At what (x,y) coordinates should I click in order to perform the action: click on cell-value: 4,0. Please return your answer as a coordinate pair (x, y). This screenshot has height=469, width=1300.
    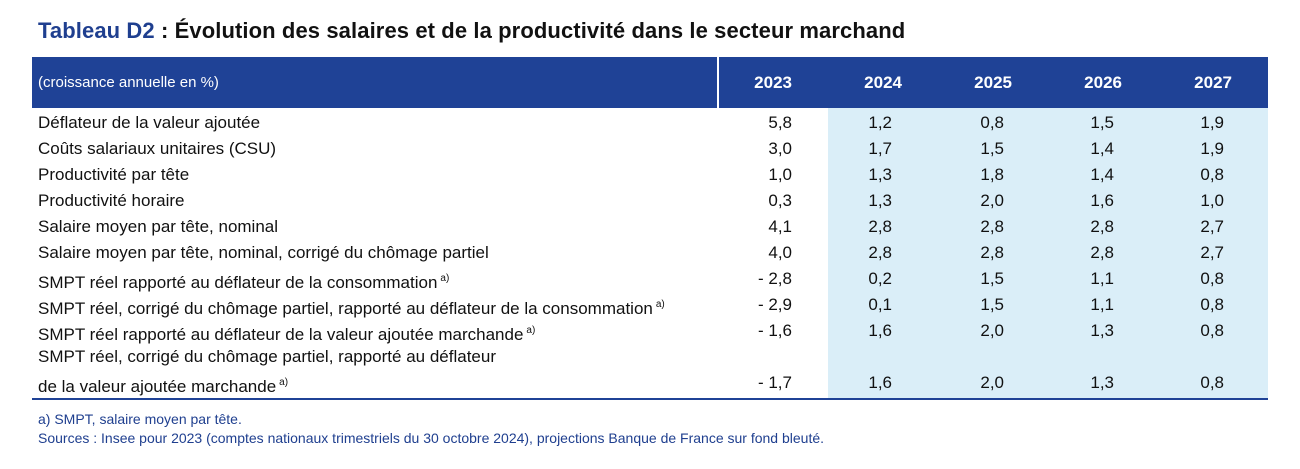
    Looking at the image, I should click on (780, 252).